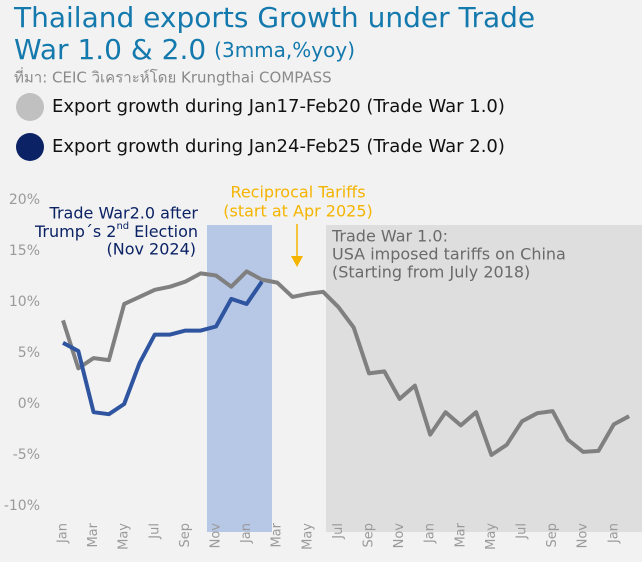 Image resolution: width=642 pixels, height=562 pixels. What do you see at coordinates (29, 353) in the screenshot?
I see `y-tick-label: 5%` at bounding box center [29, 353].